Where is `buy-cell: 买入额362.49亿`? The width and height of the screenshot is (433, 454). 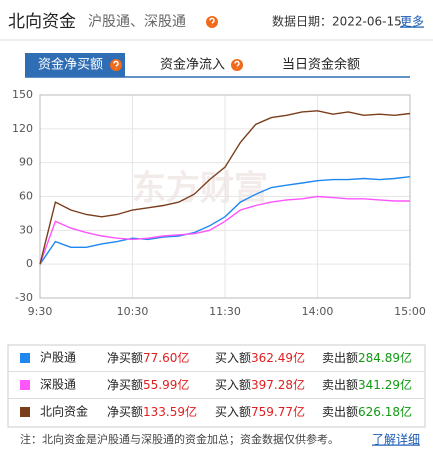 buy-cell: 买入额362.49亿 is located at coordinates (260, 357).